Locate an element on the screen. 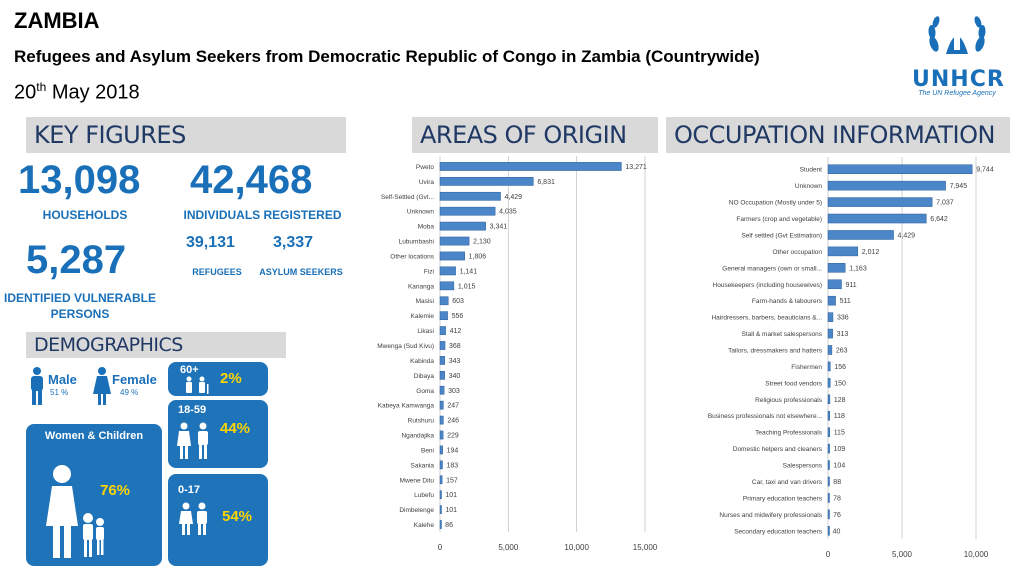  data-label: 303 is located at coordinates (454, 391).